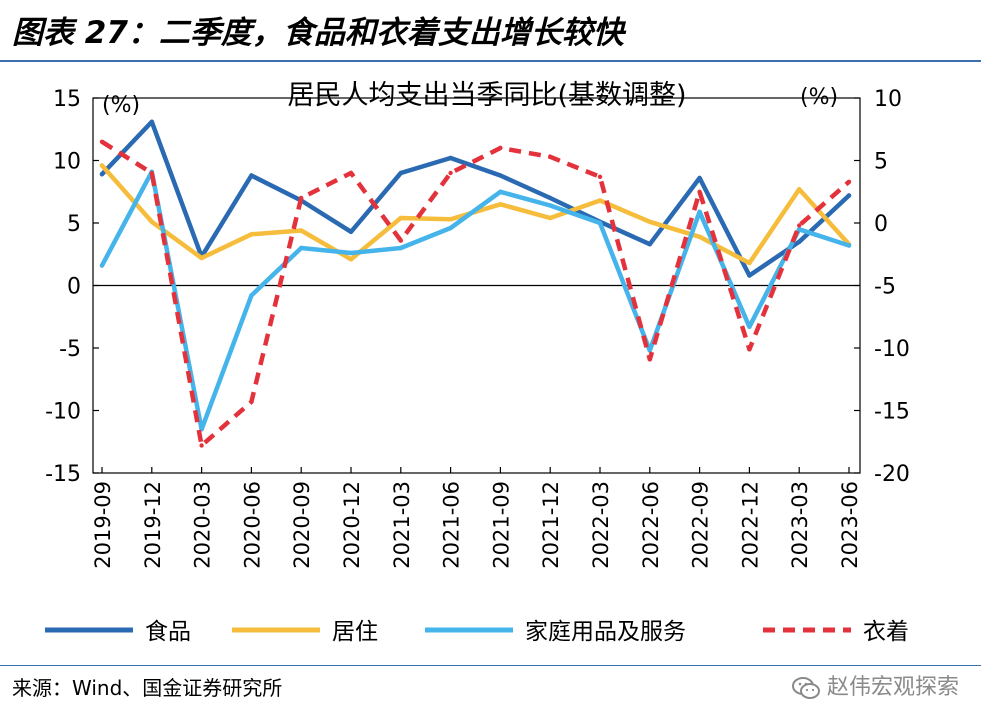 The width and height of the screenshot is (981, 727). What do you see at coordinates (800, 525) in the screenshot?
I see `x-axis-tick-label: 2023-03` at bounding box center [800, 525].